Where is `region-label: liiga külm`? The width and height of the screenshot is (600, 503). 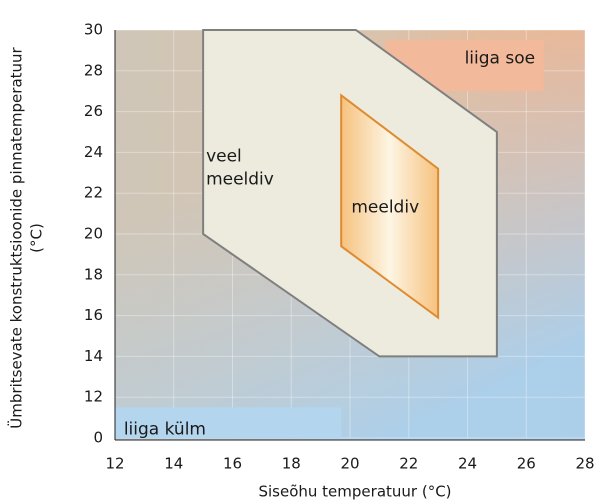
region-label: liiga külm is located at coordinates (165, 430).